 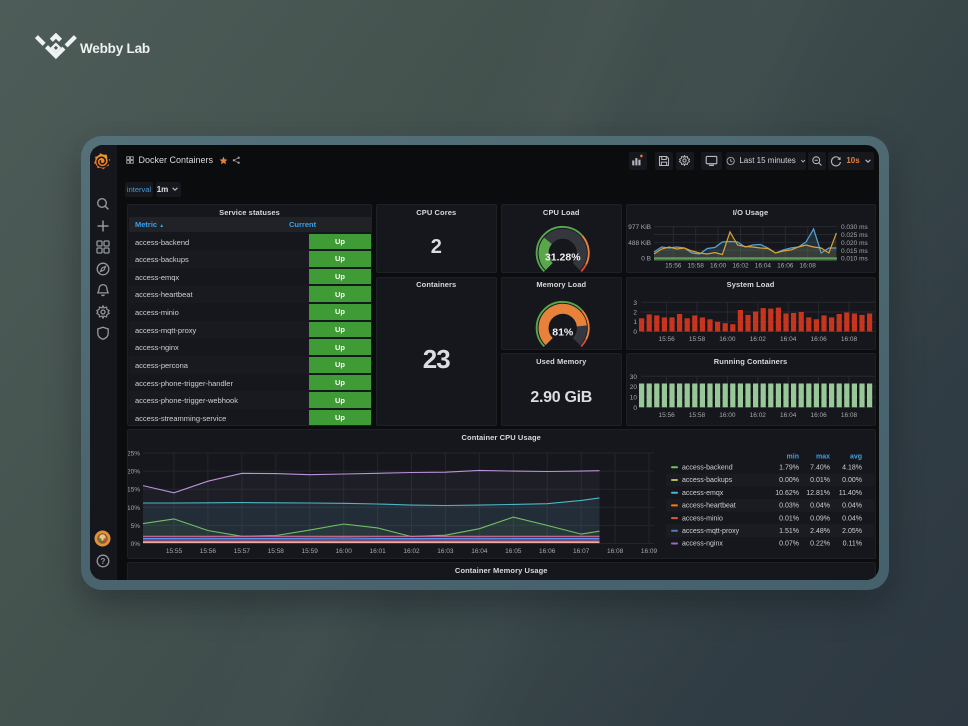 What do you see at coordinates (310, 551) in the screenshot?
I see `svg-text: 15:59` at bounding box center [310, 551].